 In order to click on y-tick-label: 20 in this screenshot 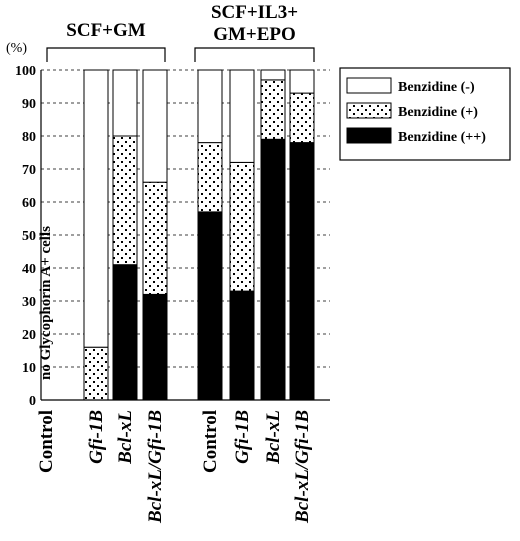, I will do `click(29, 335)`.